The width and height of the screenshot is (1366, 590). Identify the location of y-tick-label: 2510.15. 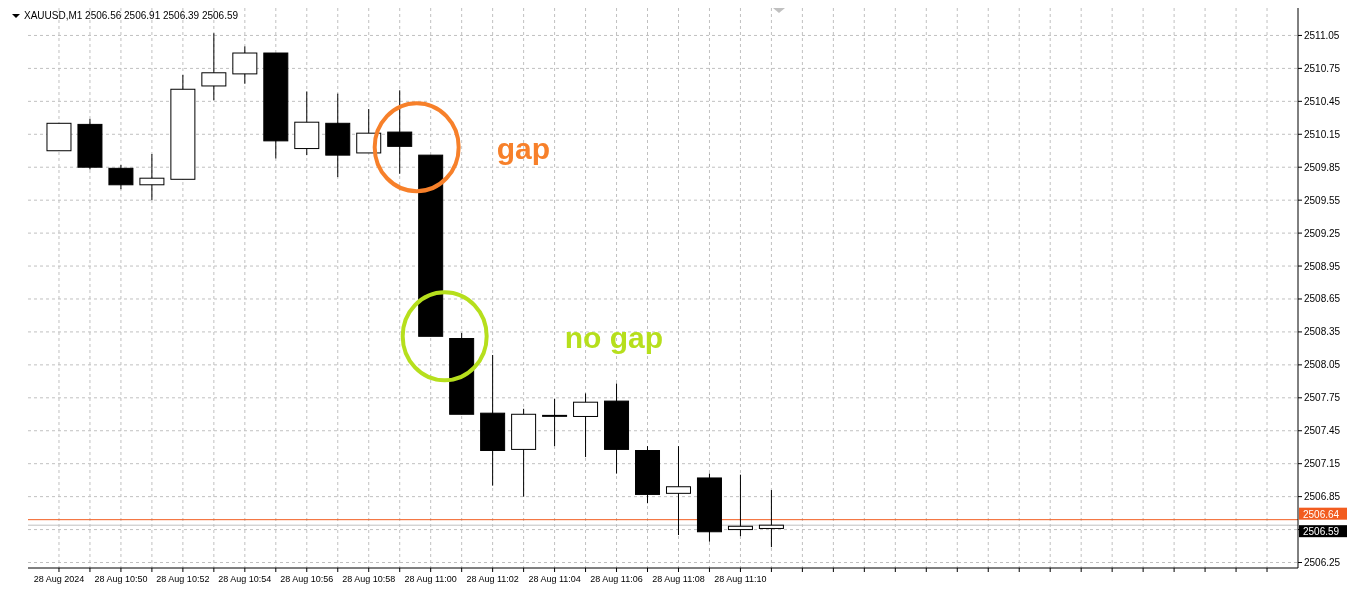
(1322, 134).